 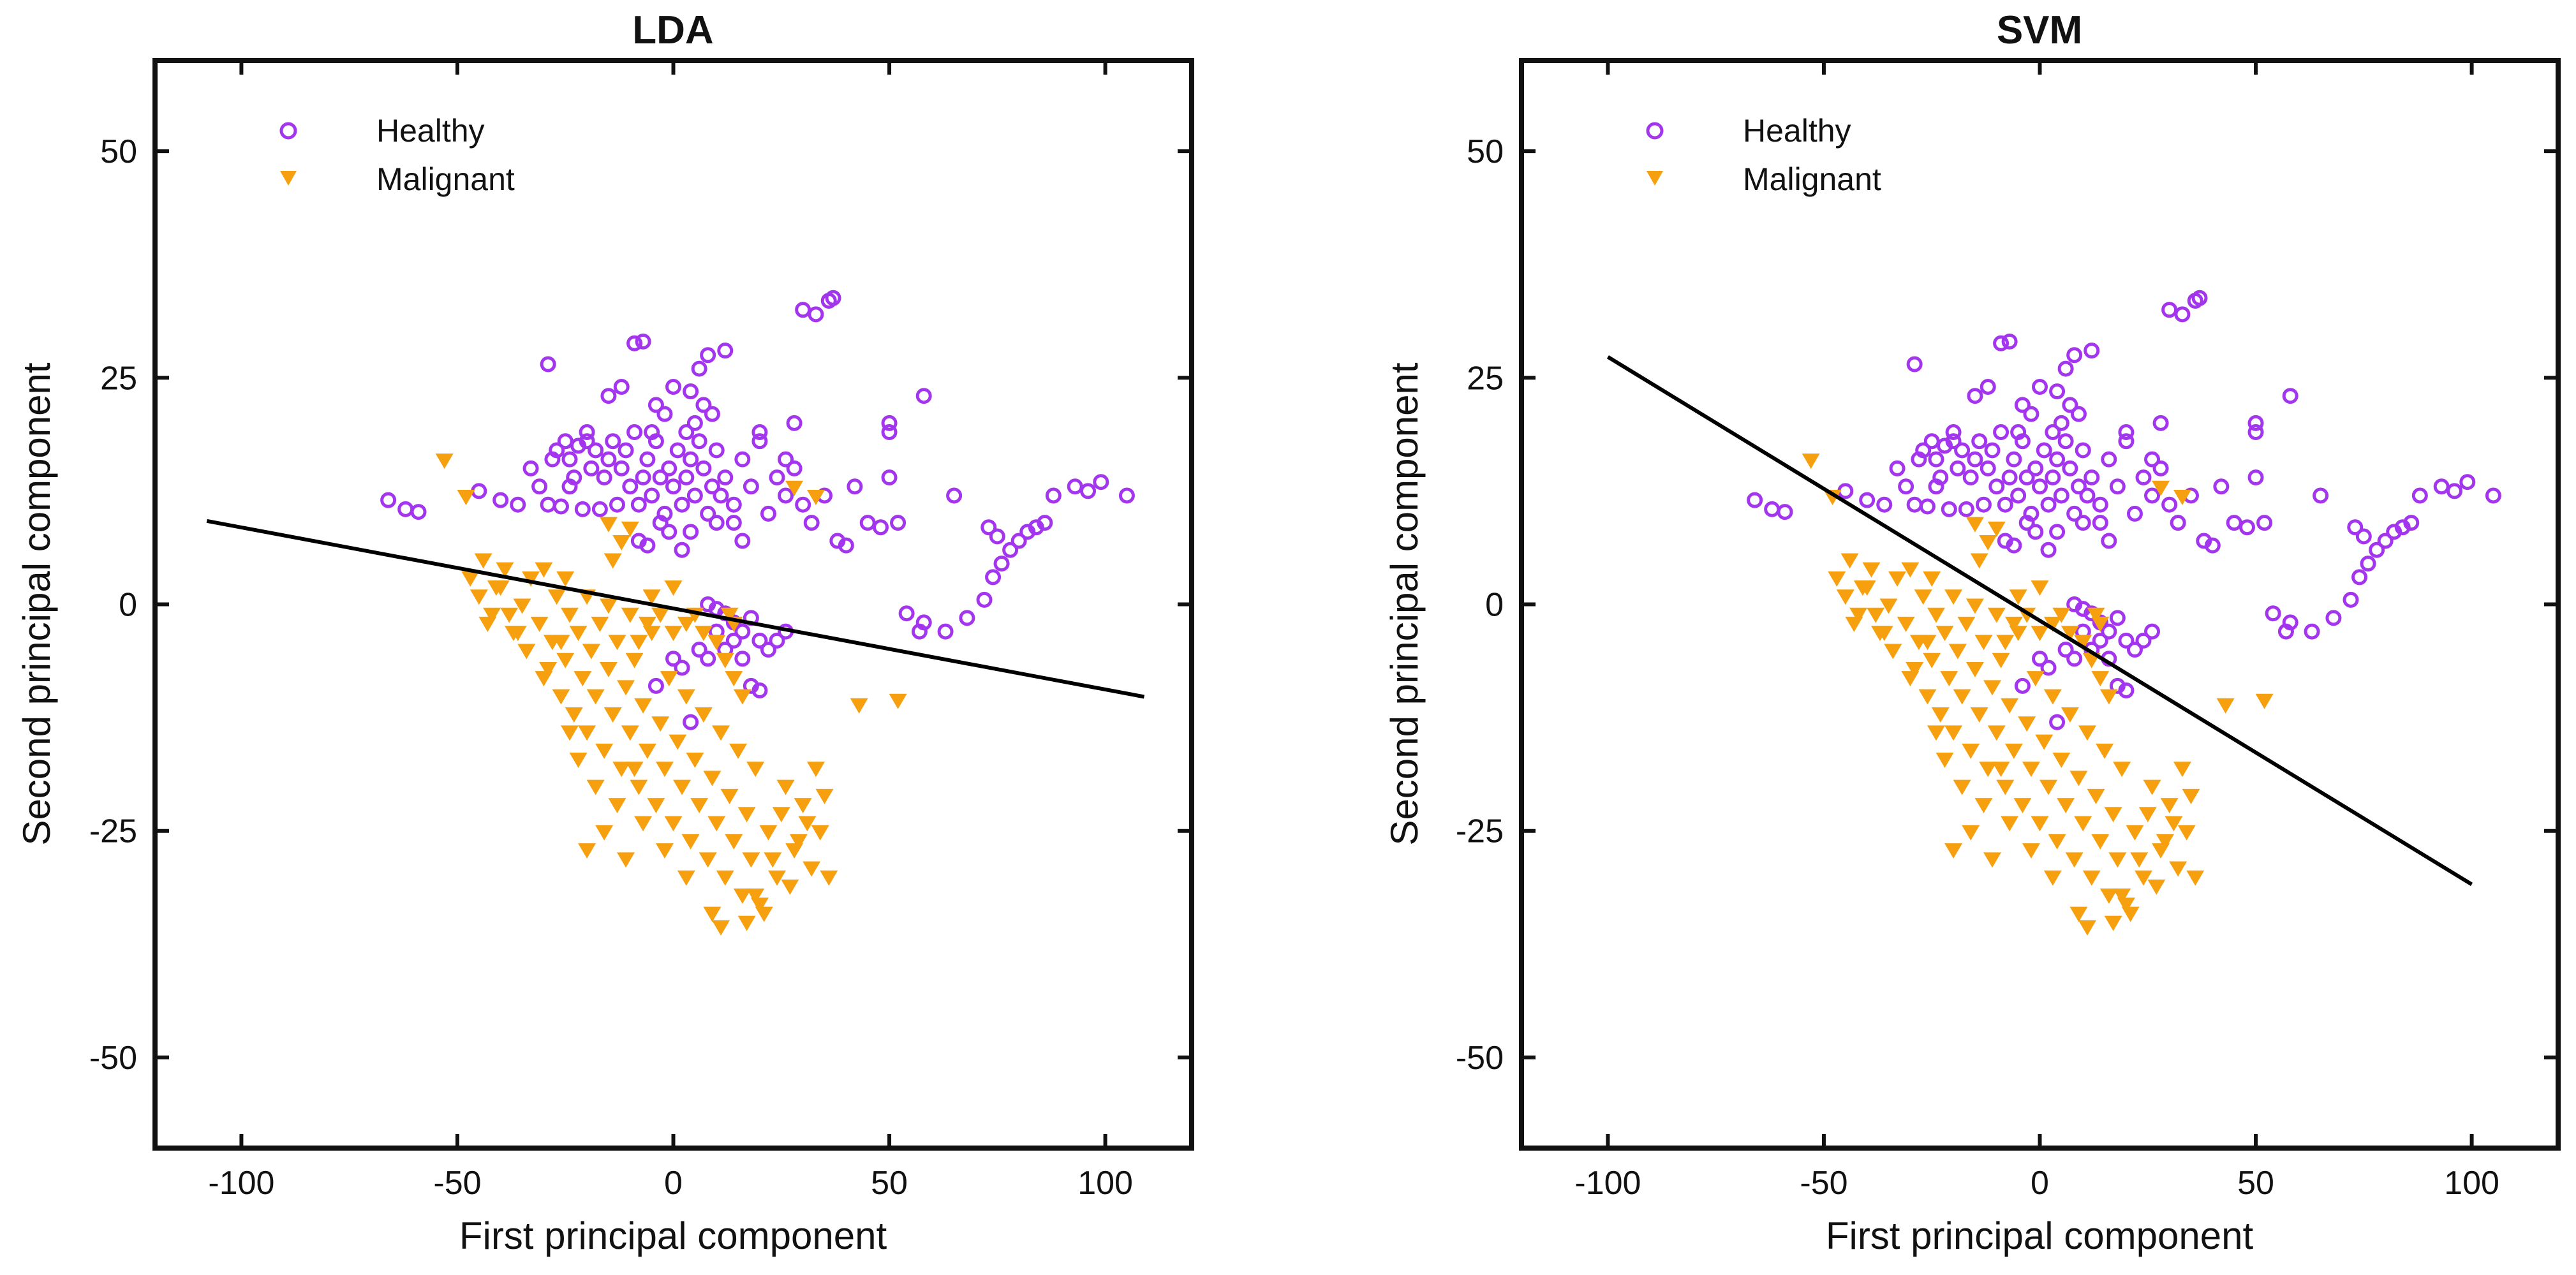 I want to click on legend-malignant-label: Malignant, so click(x=1812, y=179).